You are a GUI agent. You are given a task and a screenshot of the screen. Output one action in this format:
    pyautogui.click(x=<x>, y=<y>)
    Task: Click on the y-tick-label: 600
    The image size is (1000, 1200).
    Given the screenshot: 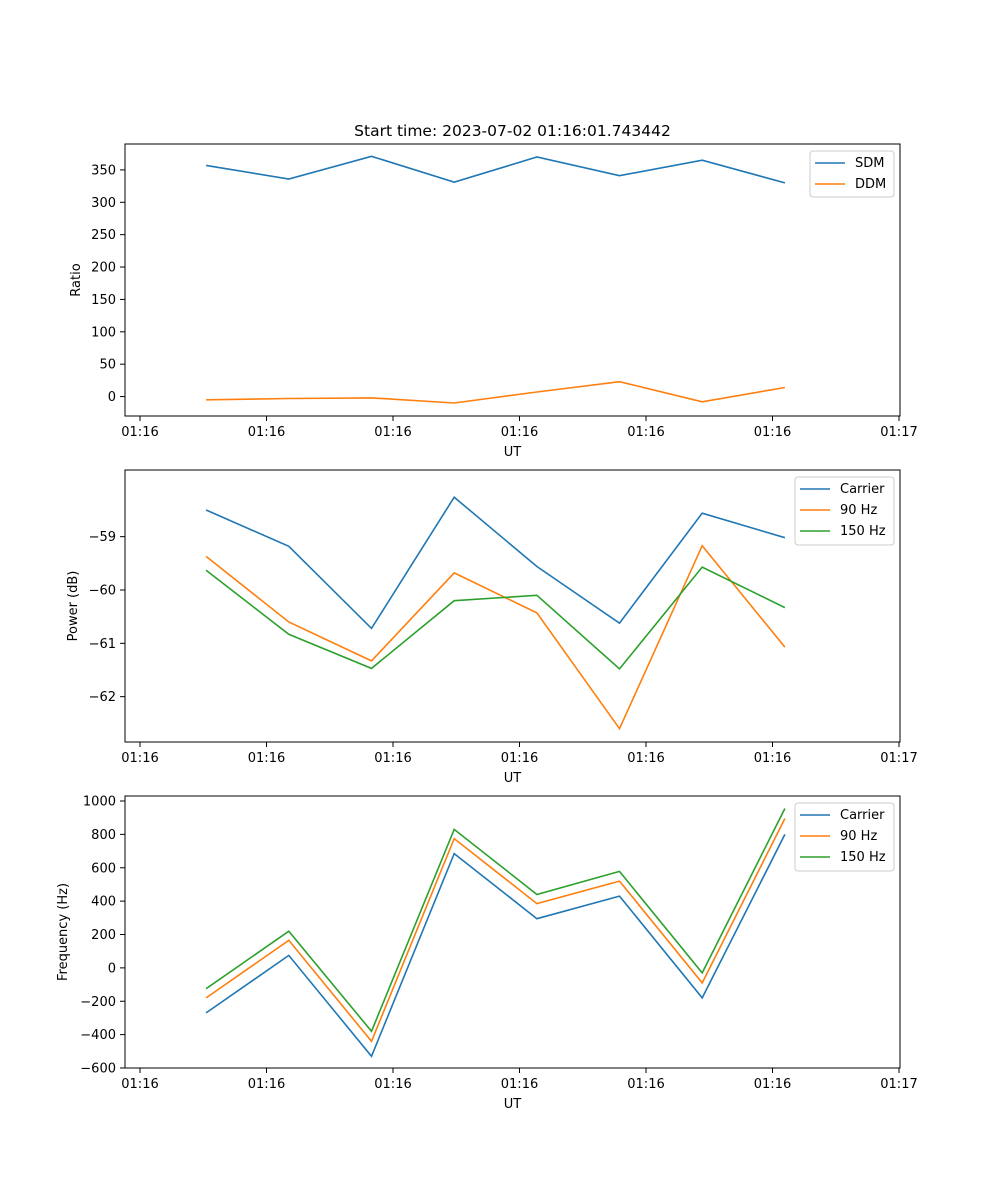 What is the action you would take?
    pyautogui.click(x=103, y=868)
    